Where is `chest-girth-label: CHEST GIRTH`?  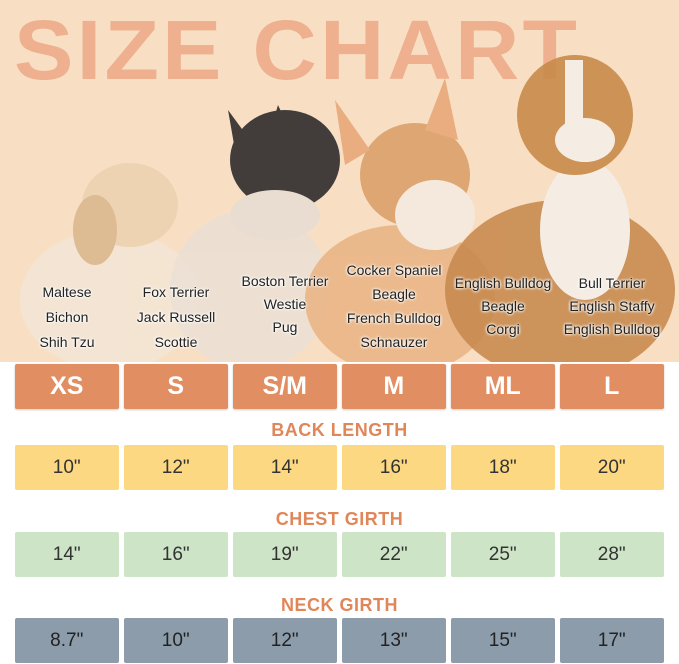 chest-girth-label: CHEST GIRTH is located at coordinates (339, 519).